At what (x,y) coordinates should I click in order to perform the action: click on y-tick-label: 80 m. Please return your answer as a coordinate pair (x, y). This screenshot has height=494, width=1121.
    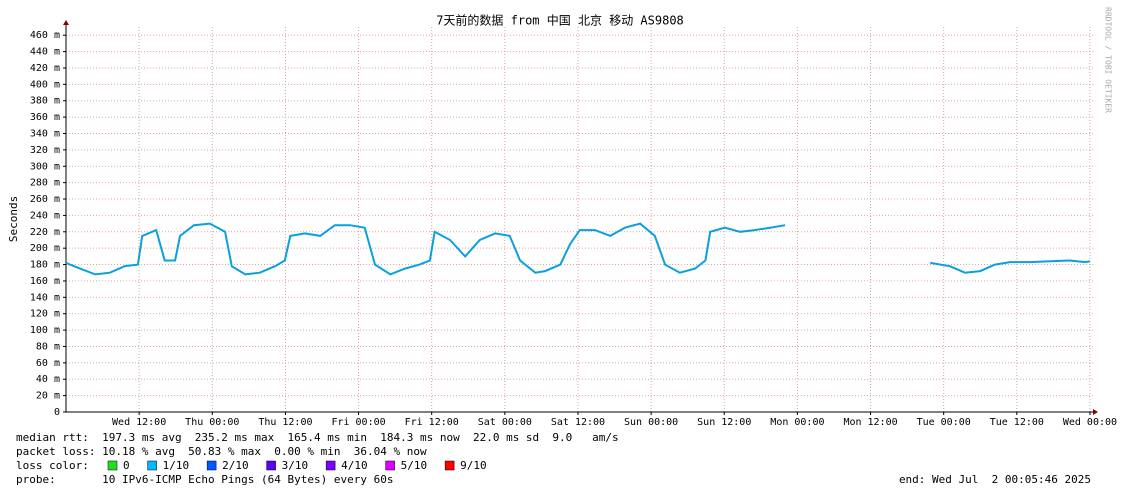
    Looking at the image, I should click on (48, 346).